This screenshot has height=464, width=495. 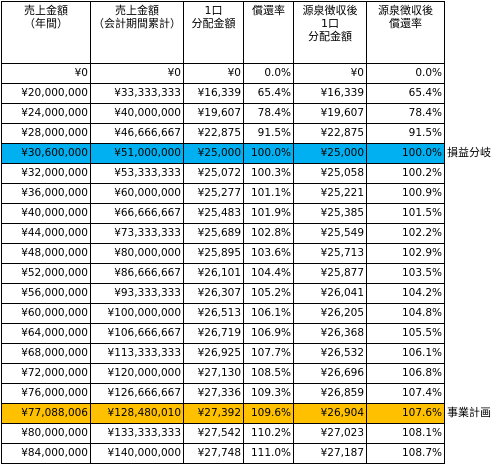 I want to click on table-cell: 106.9%, so click(x=268, y=333).